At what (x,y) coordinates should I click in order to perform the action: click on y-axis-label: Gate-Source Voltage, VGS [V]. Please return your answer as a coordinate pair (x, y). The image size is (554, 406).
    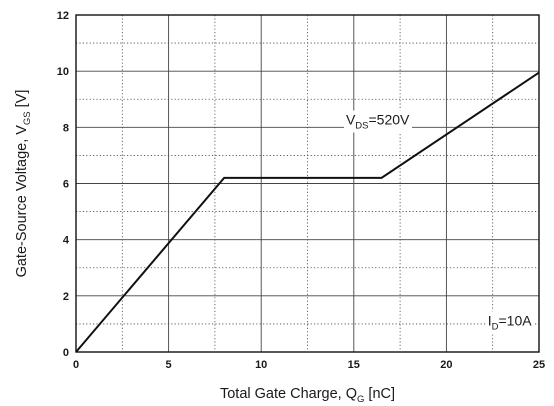
    Looking at the image, I should click on (23, 184).